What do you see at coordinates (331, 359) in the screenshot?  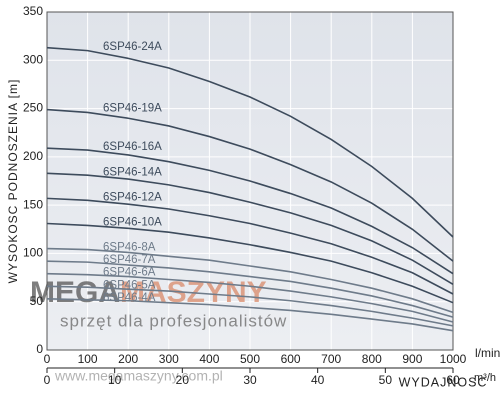 I see `x-tick-label: 700` at bounding box center [331, 359].